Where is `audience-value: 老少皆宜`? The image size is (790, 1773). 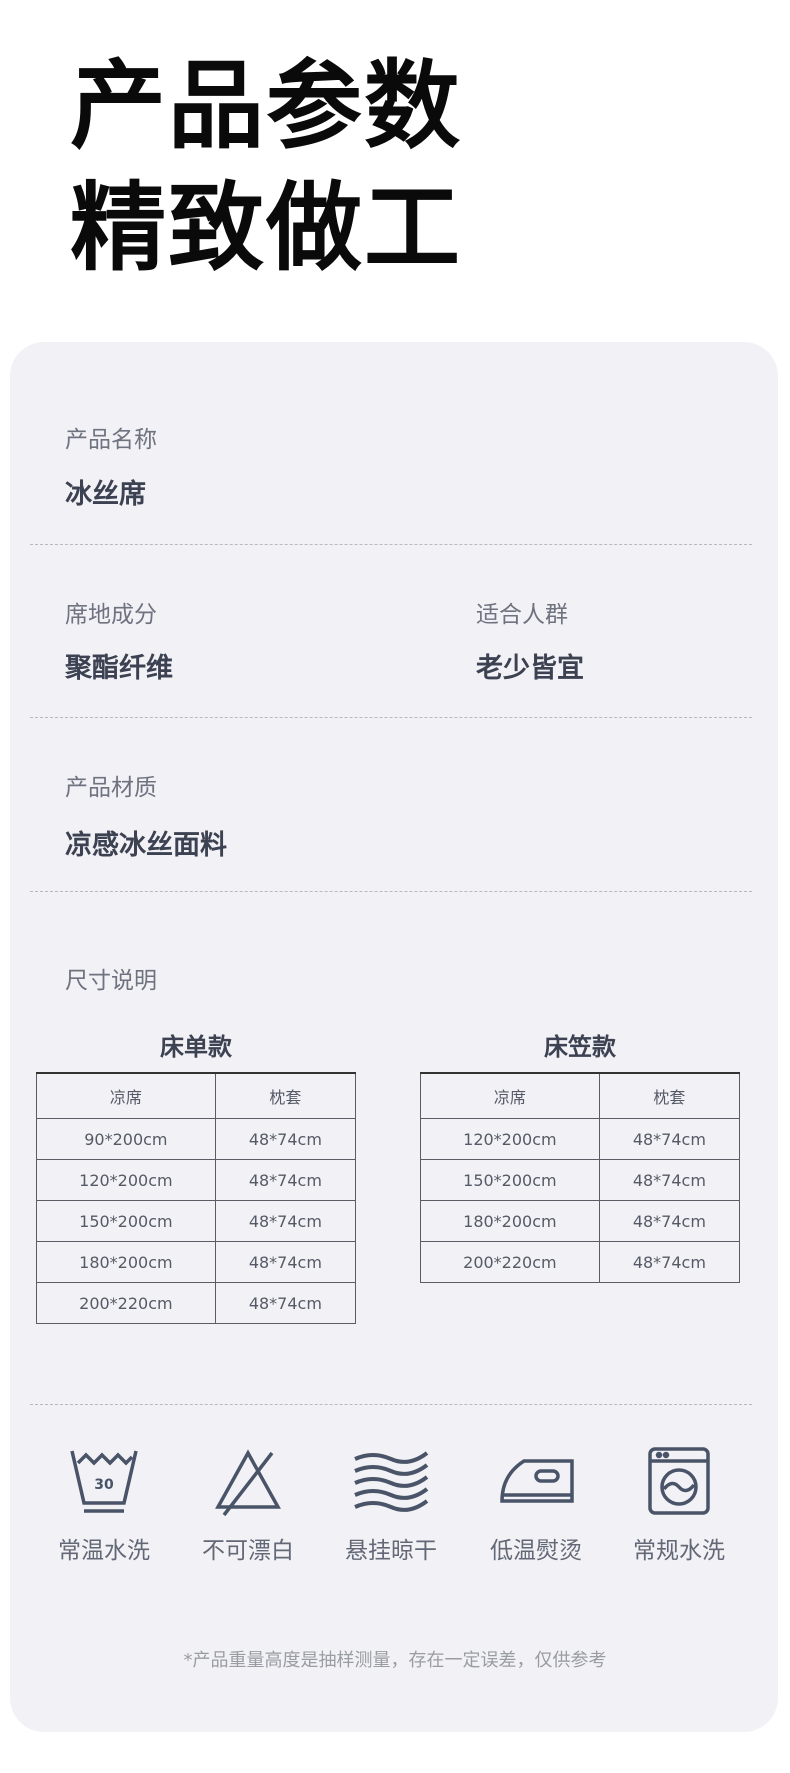
audience-value: 老少皆宜 is located at coordinates (530, 668).